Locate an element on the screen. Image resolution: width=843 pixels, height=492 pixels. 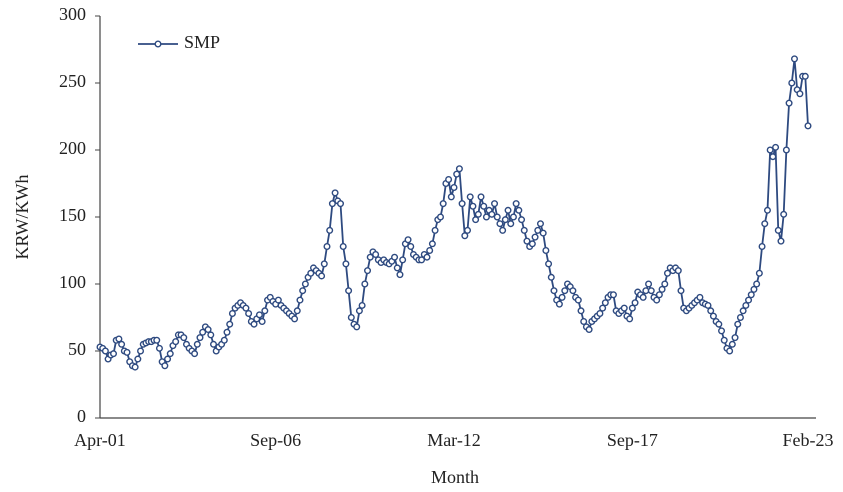
y-tick-label: 150 is located at coordinates (72, 215).